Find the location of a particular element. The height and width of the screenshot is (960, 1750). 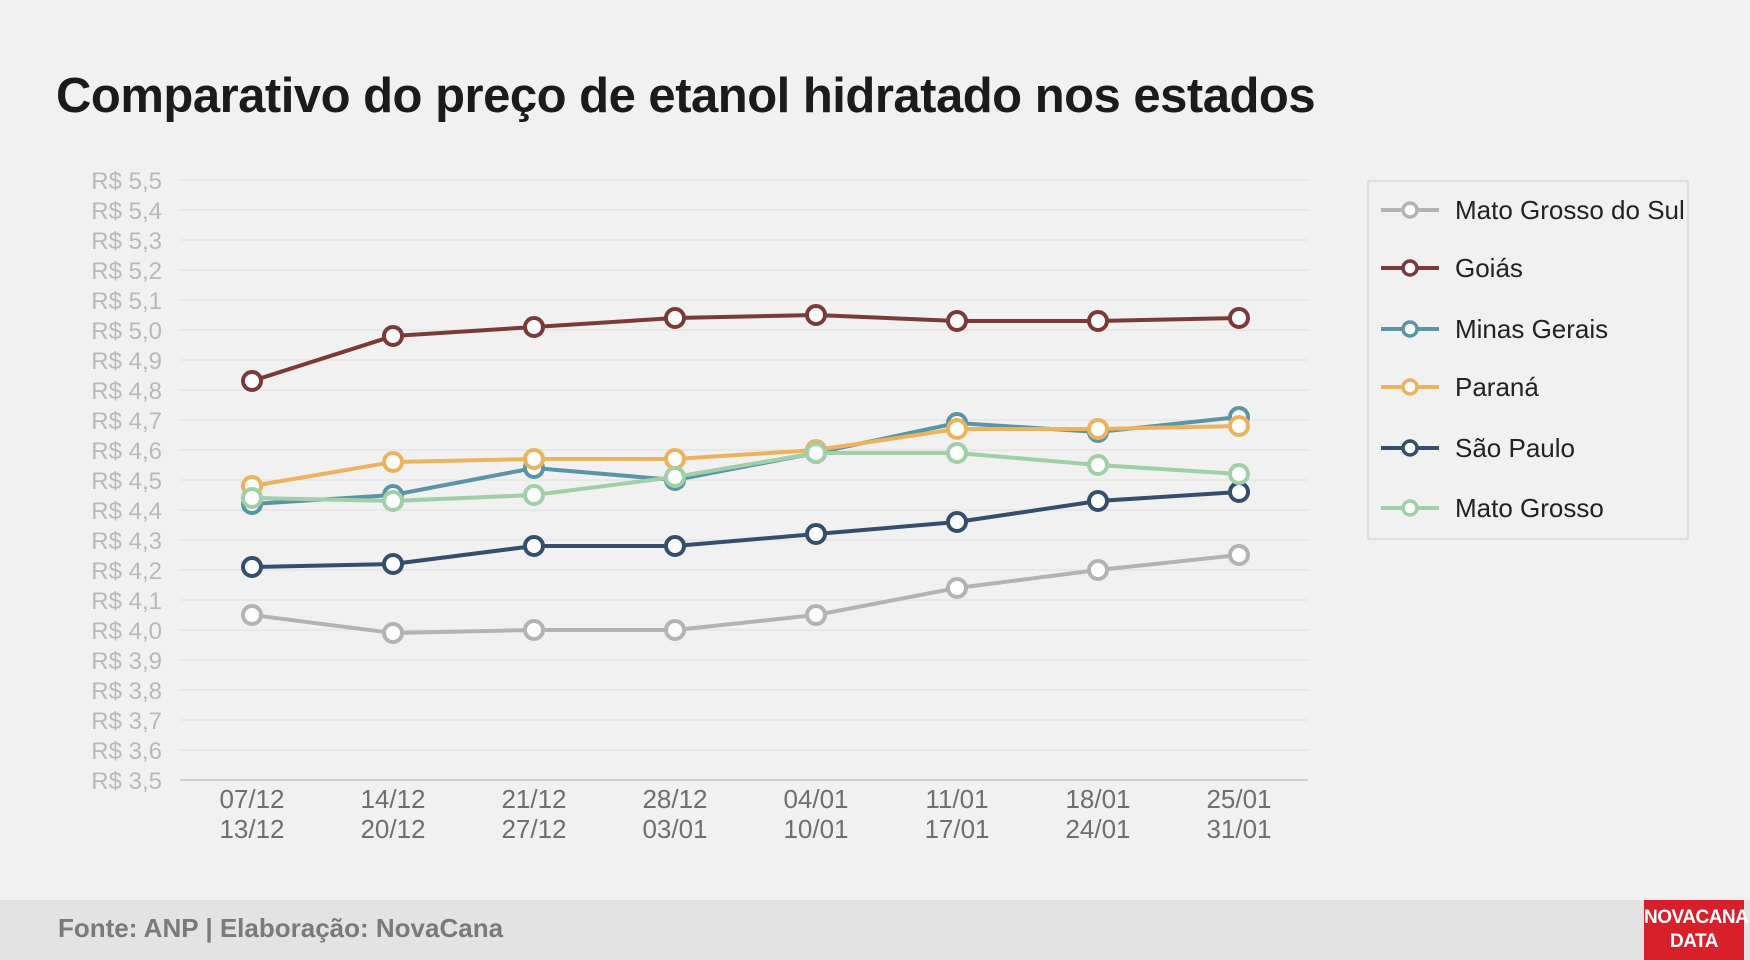

y-tick-label: R$ 5,0 is located at coordinates (126, 331).